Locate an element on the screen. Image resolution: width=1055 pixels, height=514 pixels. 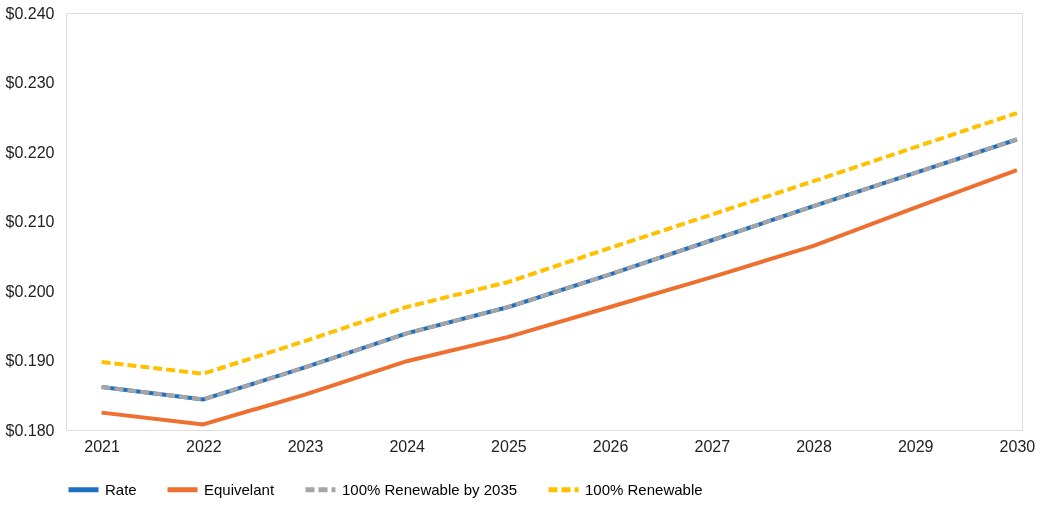
y-tick-label: $0.190 is located at coordinates (30, 360).